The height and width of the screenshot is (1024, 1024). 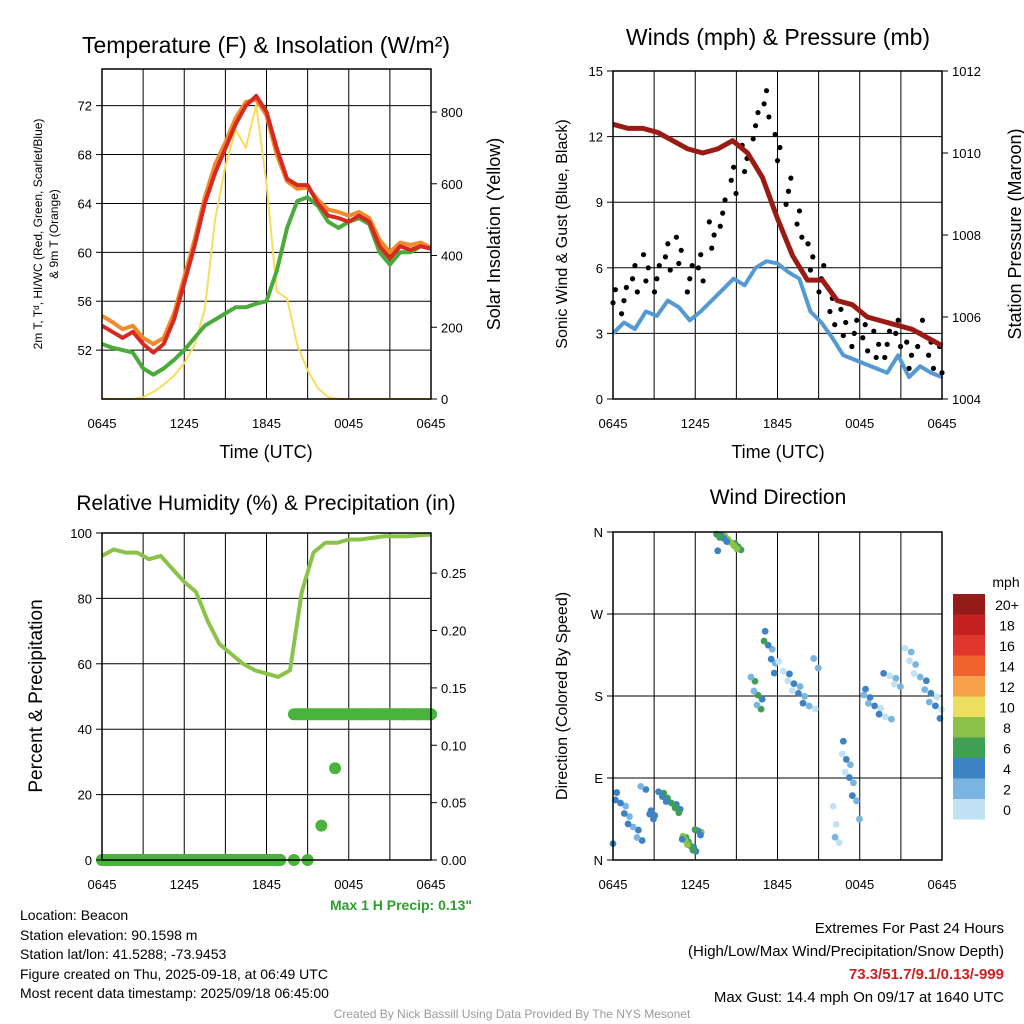 What do you see at coordinates (562, 696) in the screenshot?
I see `wind-direction-y-axis-title: Direction (Colored By Speed)` at bounding box center [562, 696].